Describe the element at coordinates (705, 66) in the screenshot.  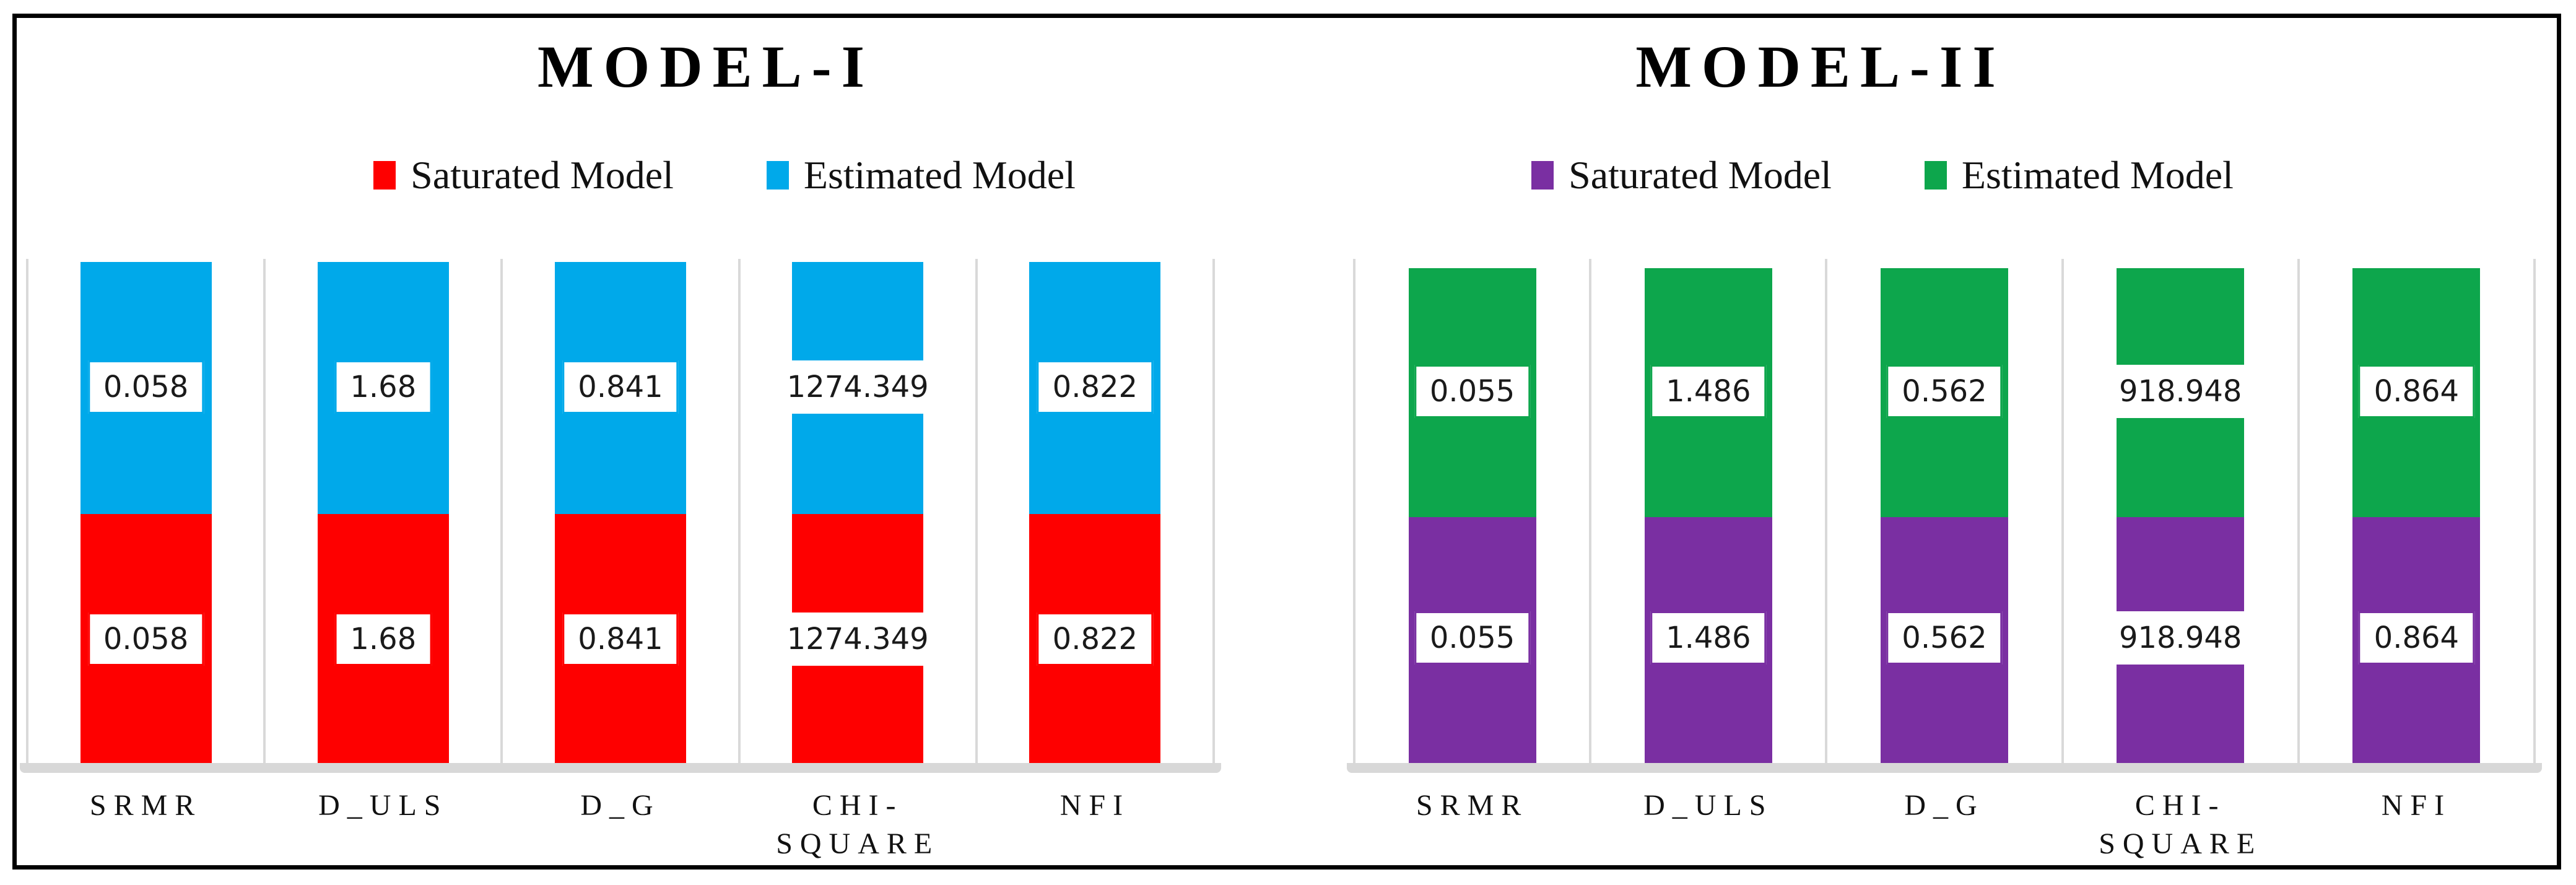
I see `chart-title-model-1: MODEL-I` at that location.